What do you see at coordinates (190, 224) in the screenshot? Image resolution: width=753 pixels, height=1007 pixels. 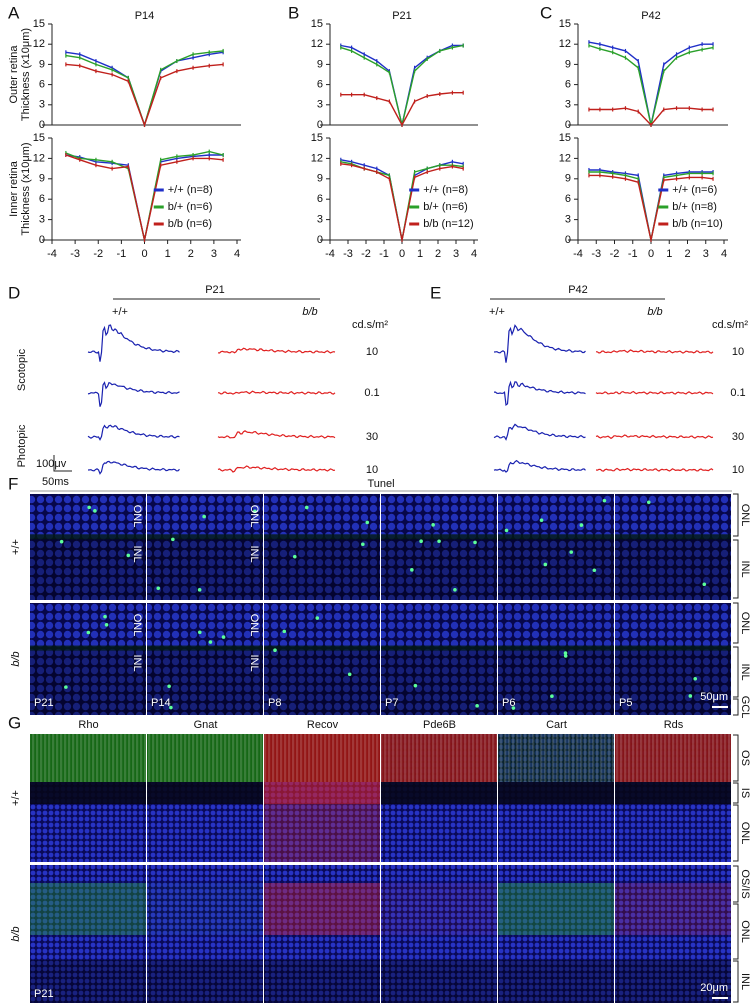 I see `legend-label: b/b (n=6)` at bounding box center [190, 224].